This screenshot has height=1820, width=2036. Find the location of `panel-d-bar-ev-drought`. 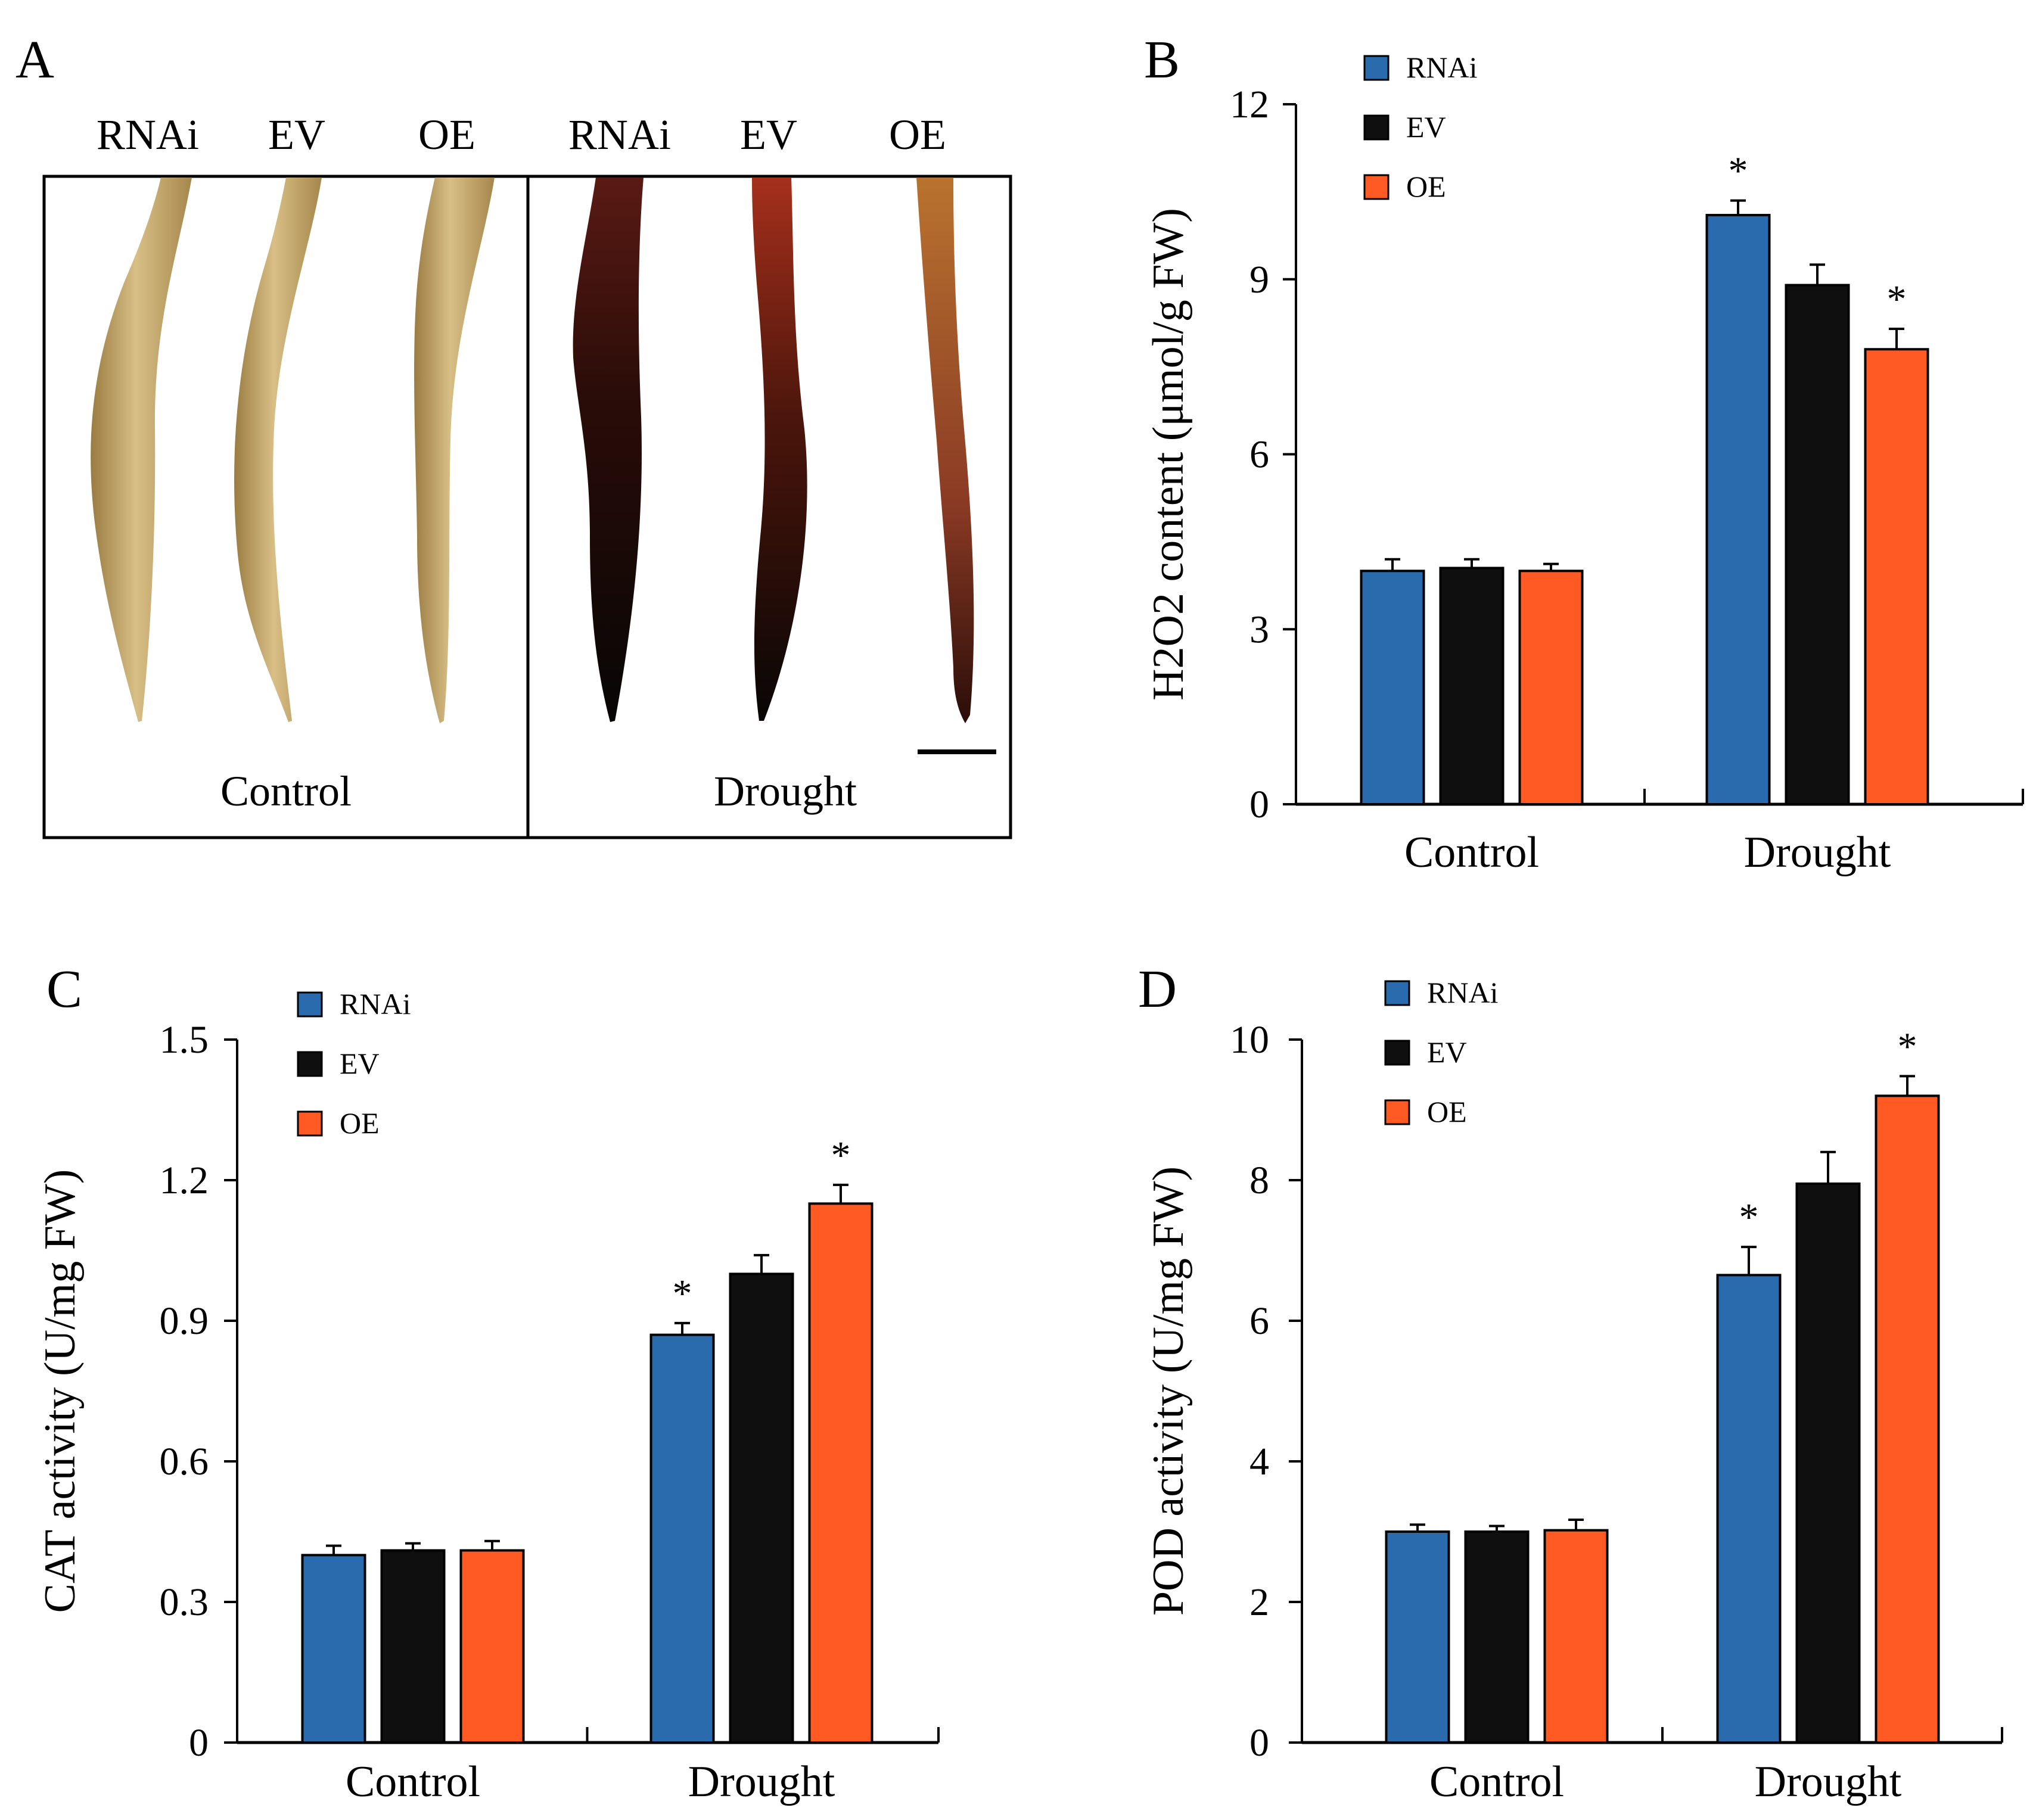

panel-d-bar-ev-drought is located at coordinates (1828, 1463).